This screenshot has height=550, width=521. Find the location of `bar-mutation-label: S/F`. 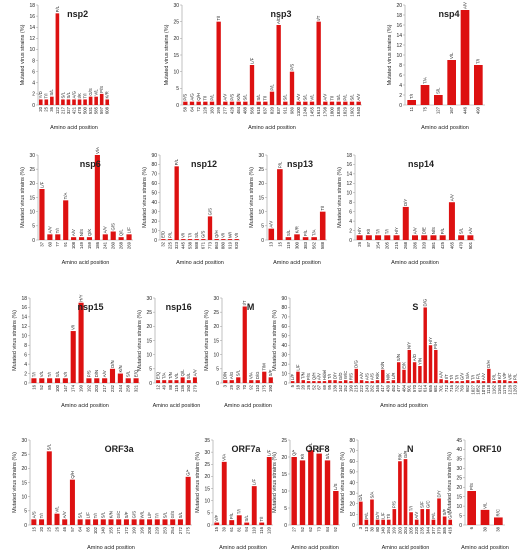

bar-mutation-label: S/F is located at coordinates (270, 372).